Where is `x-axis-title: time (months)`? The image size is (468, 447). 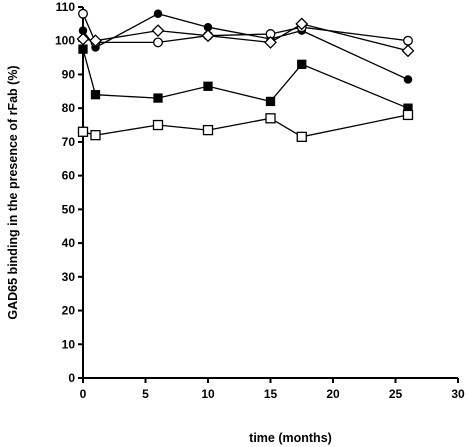 x-axis-title: time (months) is located at coordinates (290, 438).